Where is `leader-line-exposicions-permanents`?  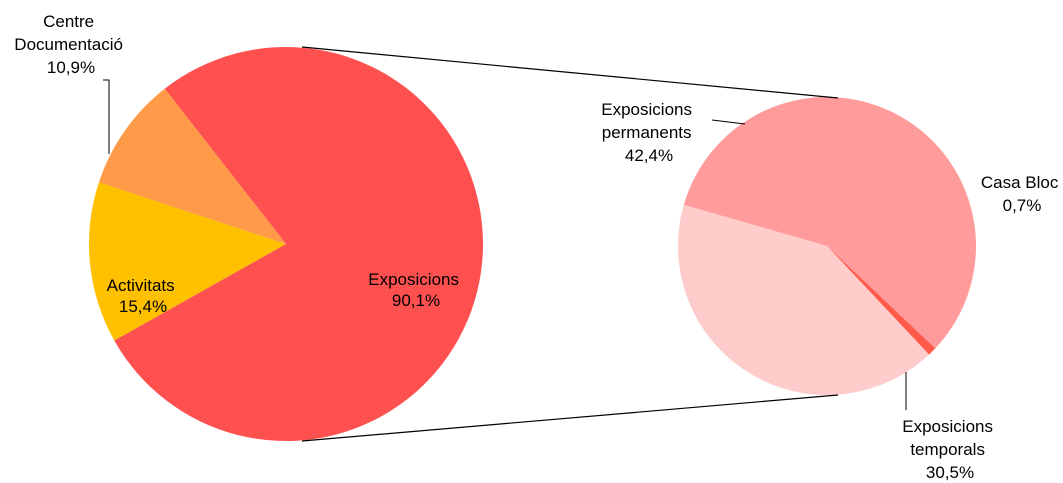
leader-line-exposicions-permanents is located at coordinates (728, 122).